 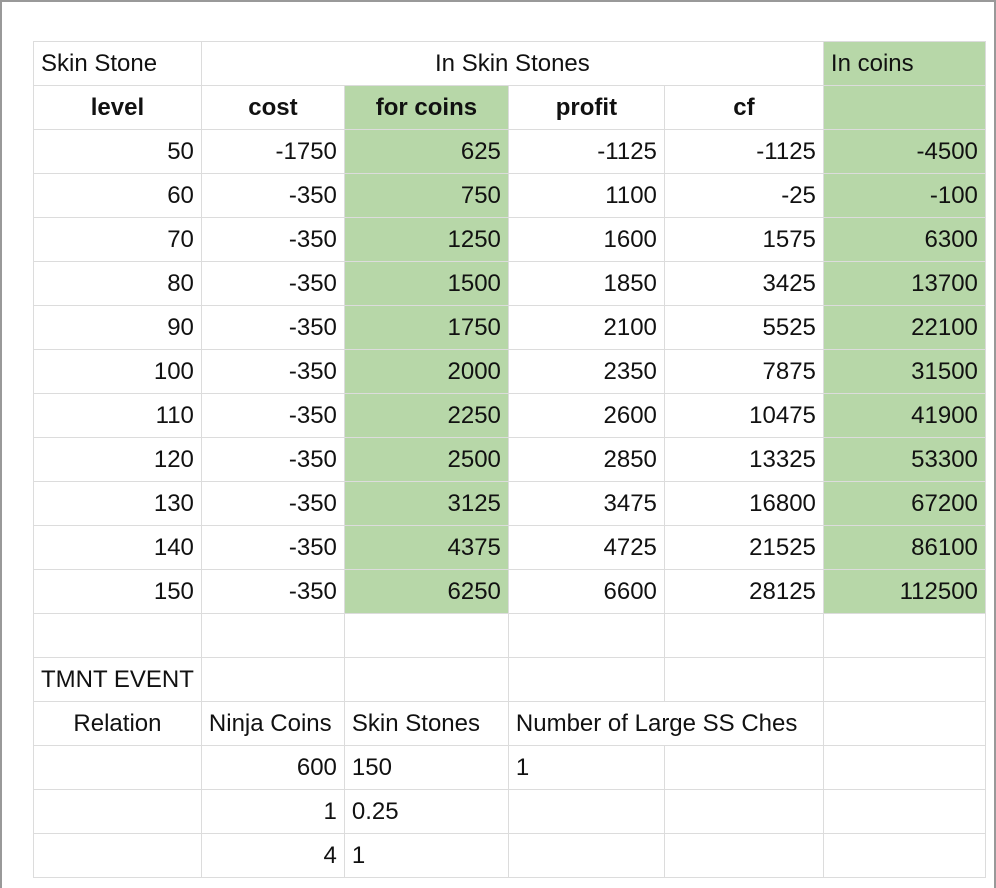 What do you see at coordinates (426, 371) in the screenshot?
I see `cell-for-coins: 2000` at bounding box center [426, 371].